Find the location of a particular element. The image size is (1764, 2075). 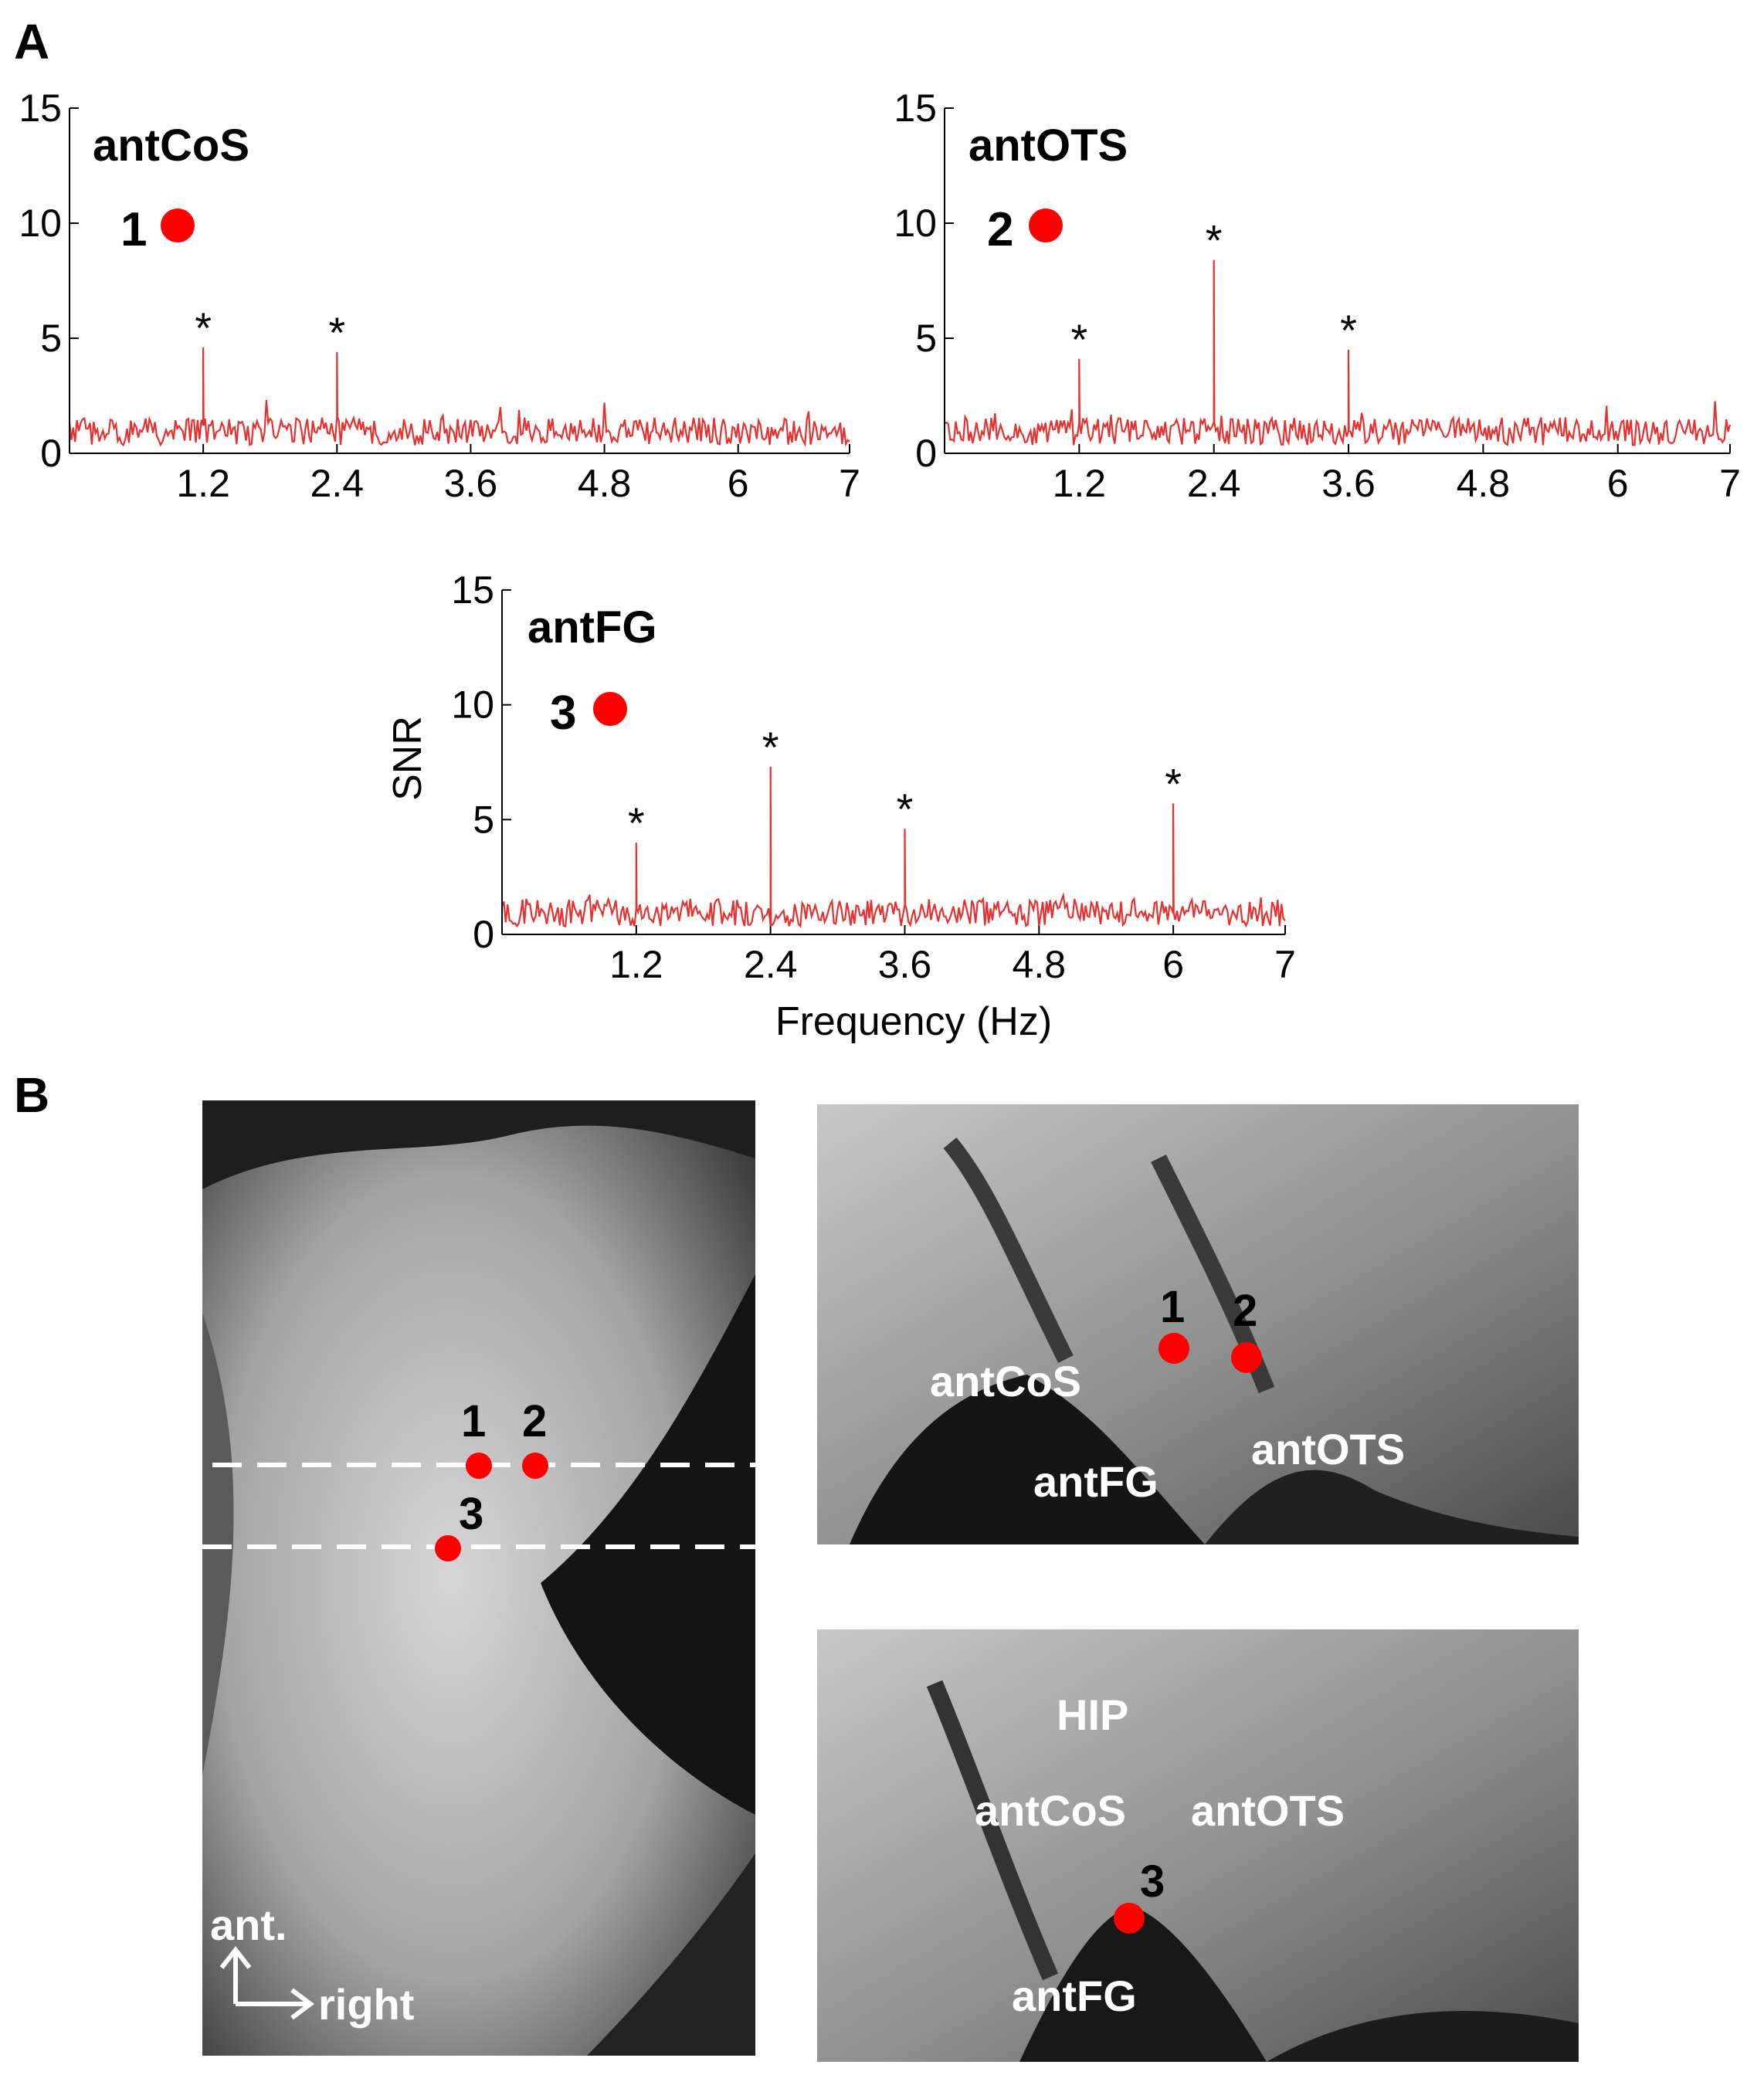

significant-peaks: * * * * is located at coordinates (905, 785).